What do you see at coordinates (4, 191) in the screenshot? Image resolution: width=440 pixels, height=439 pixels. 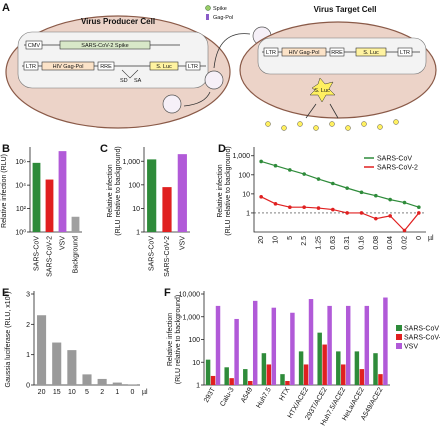 I see `y-axis-label: Relative infection (RLU)` at bounding box center [4, 191].